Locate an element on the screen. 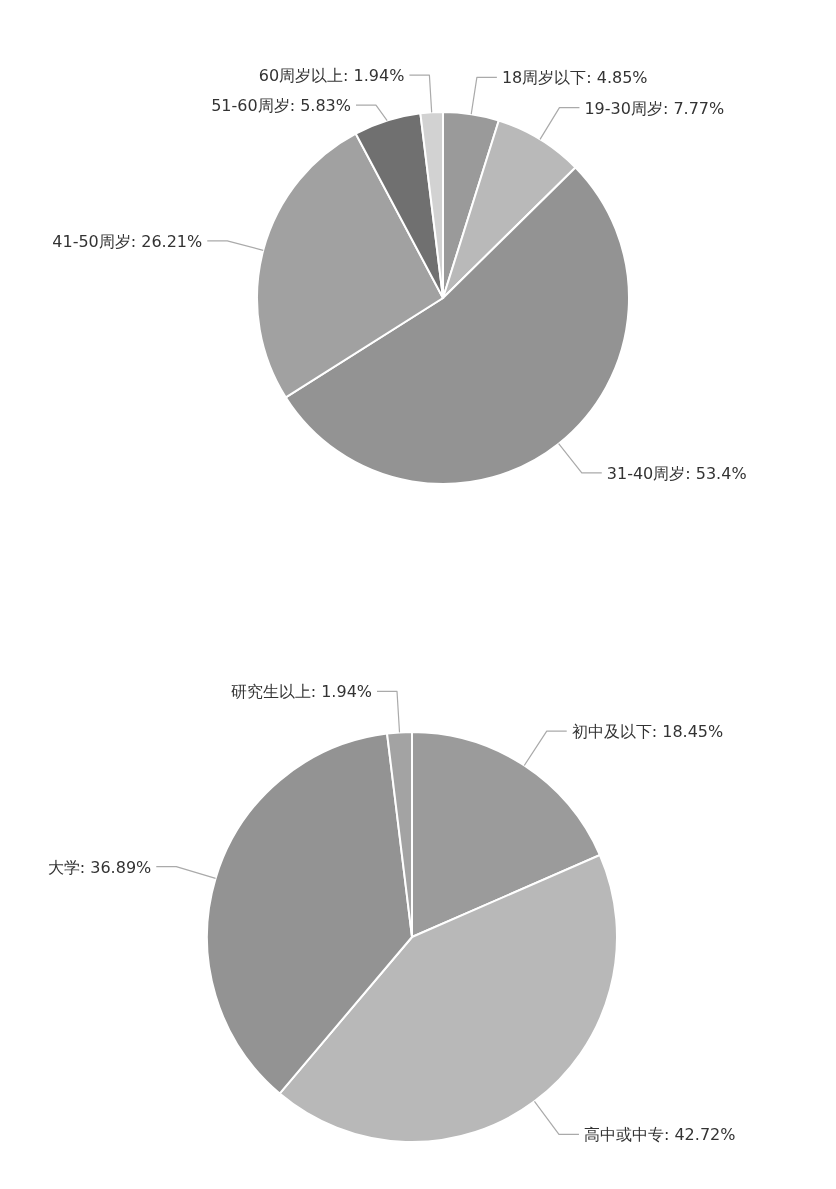 Image resolution: width=836 pixels, height=1189 pixels. slice-label: 研究生以上: 1.94% is located at coordinates (301, 692).